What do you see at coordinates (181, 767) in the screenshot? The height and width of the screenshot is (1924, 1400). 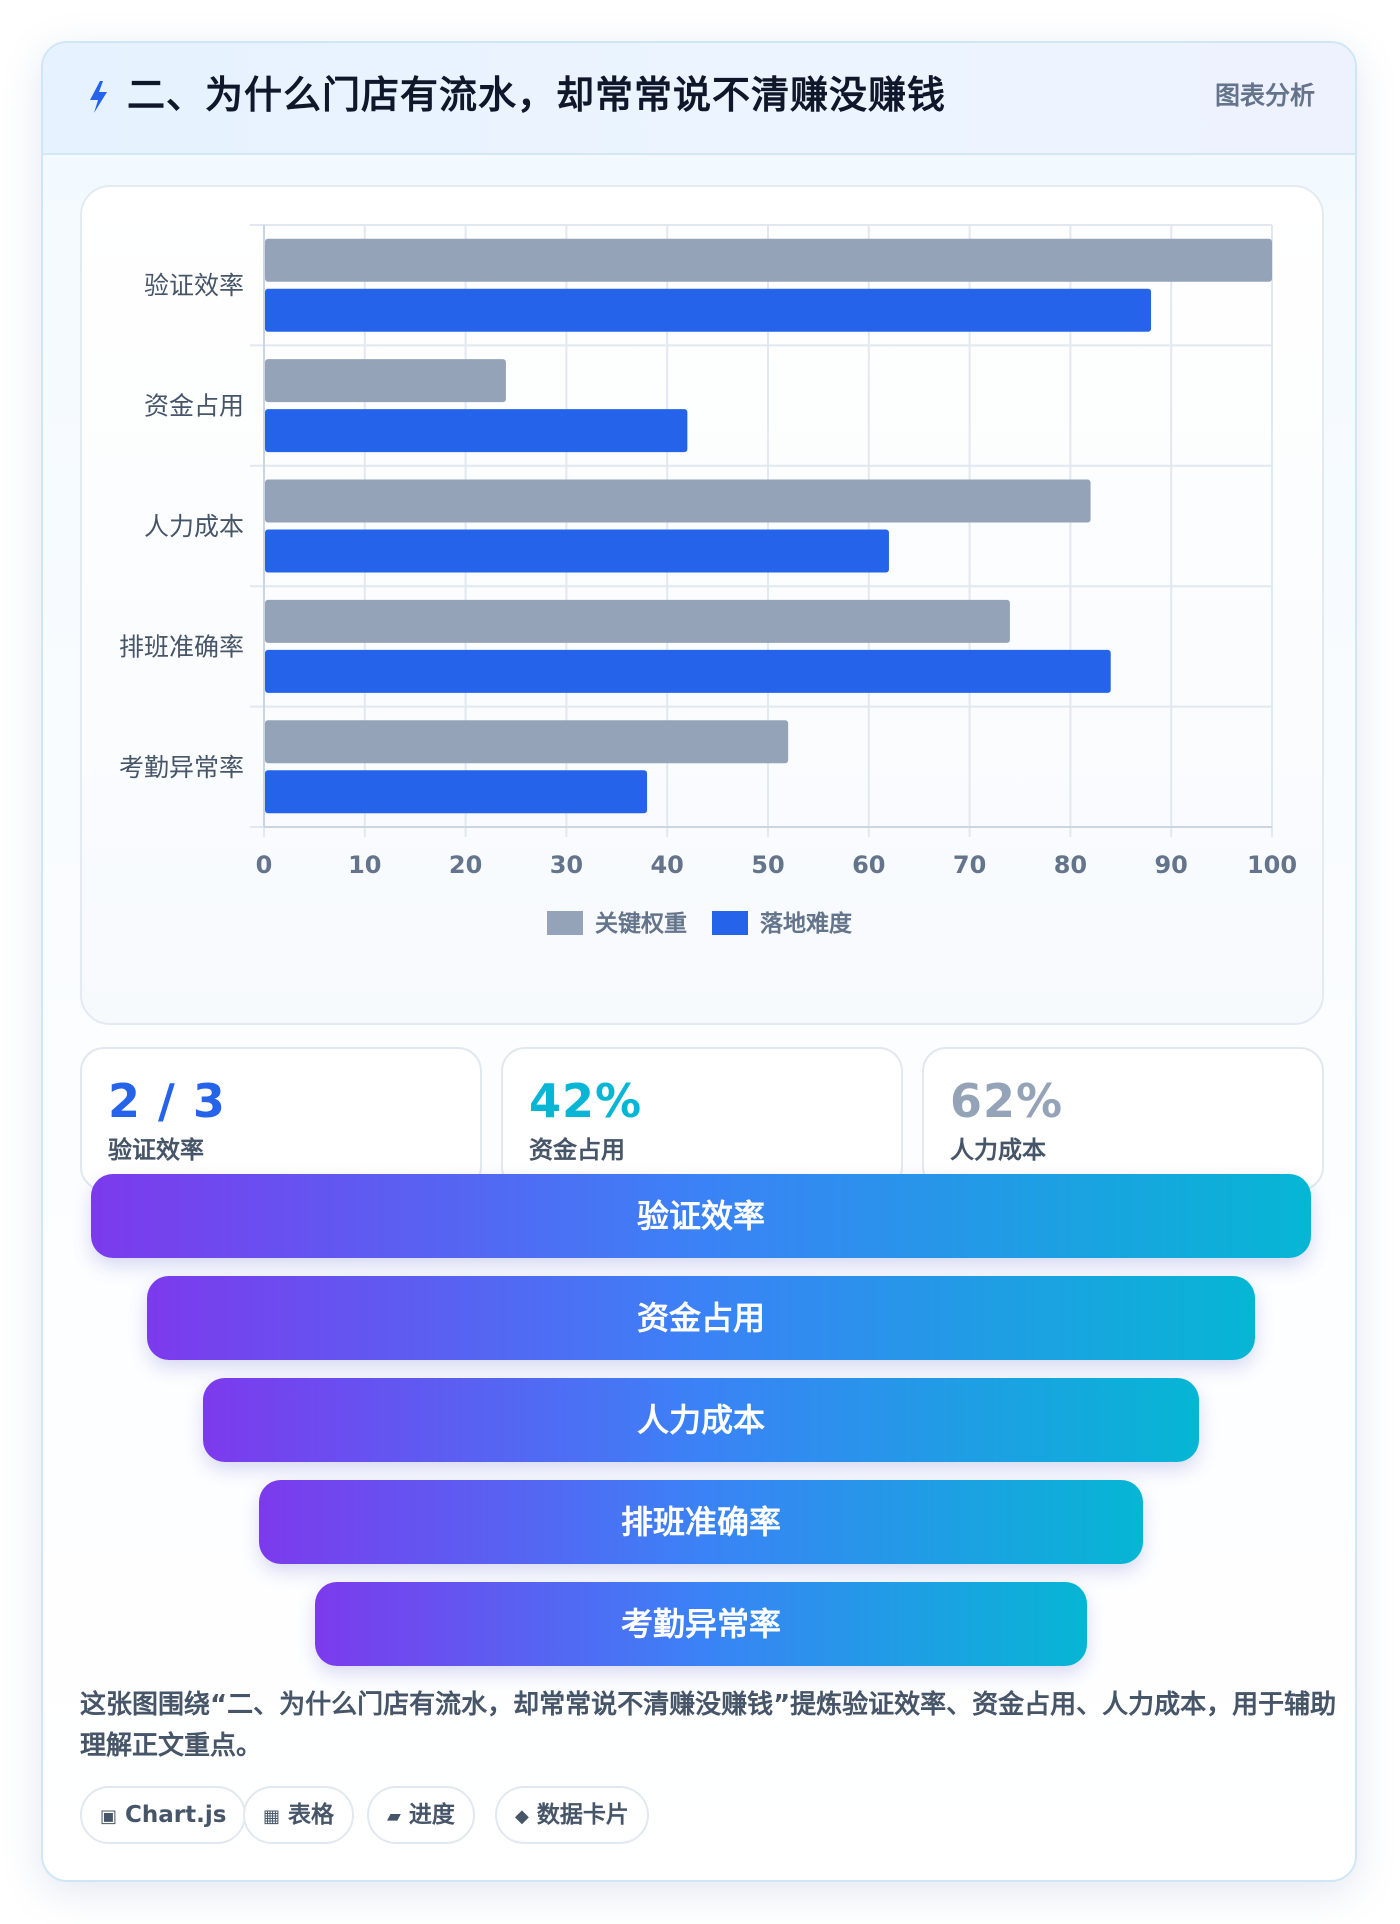 I see `y-tick-label: 考勤异常率` at bounding box center [181, 767].